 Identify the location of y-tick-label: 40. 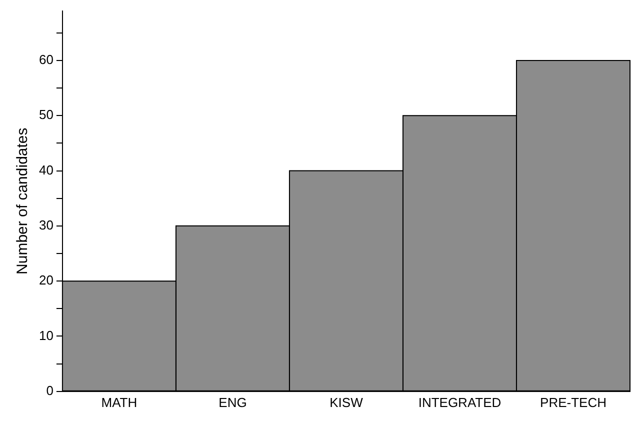
(46, 170).